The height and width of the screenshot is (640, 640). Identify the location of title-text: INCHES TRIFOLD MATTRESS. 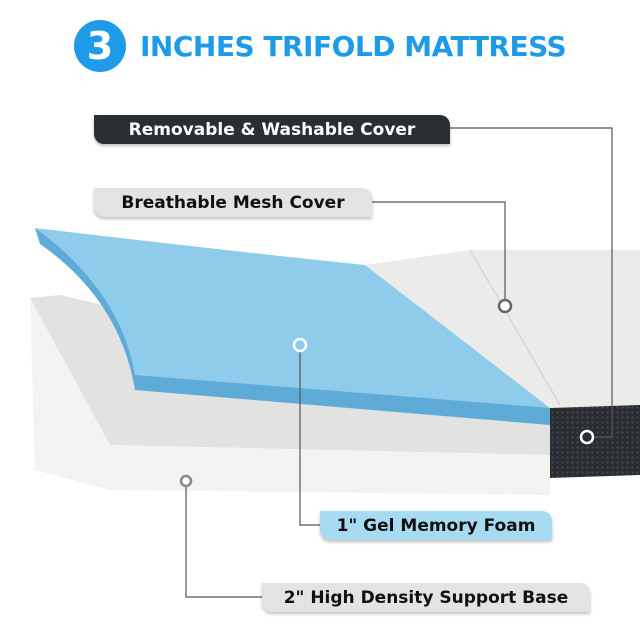
(353, 46).